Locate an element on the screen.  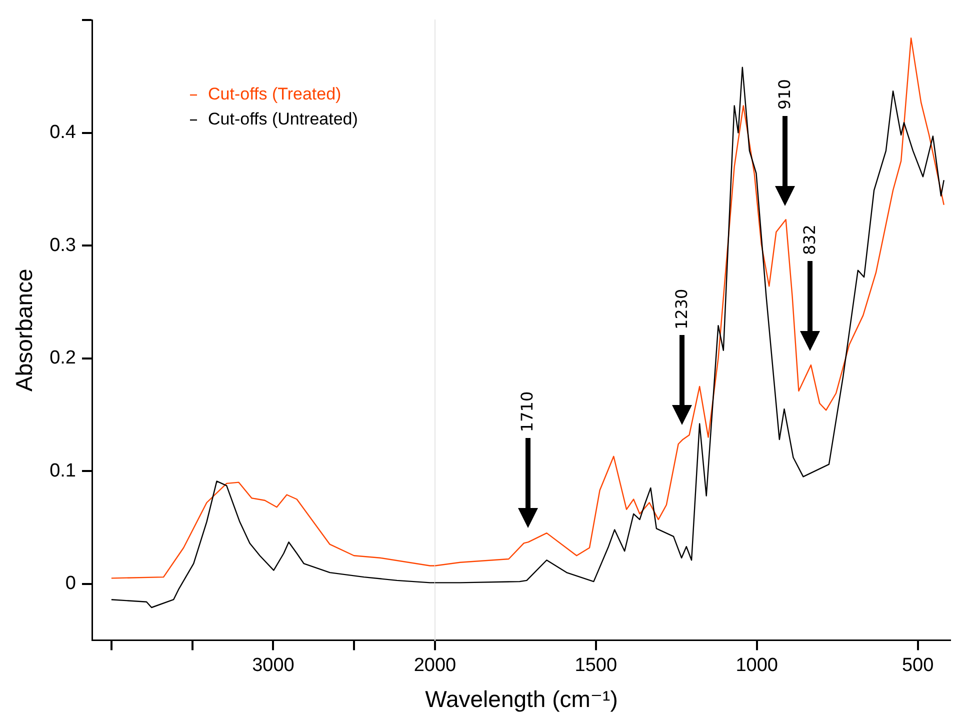
x-tick-label: 1000 is located at coordinates (756, 665).